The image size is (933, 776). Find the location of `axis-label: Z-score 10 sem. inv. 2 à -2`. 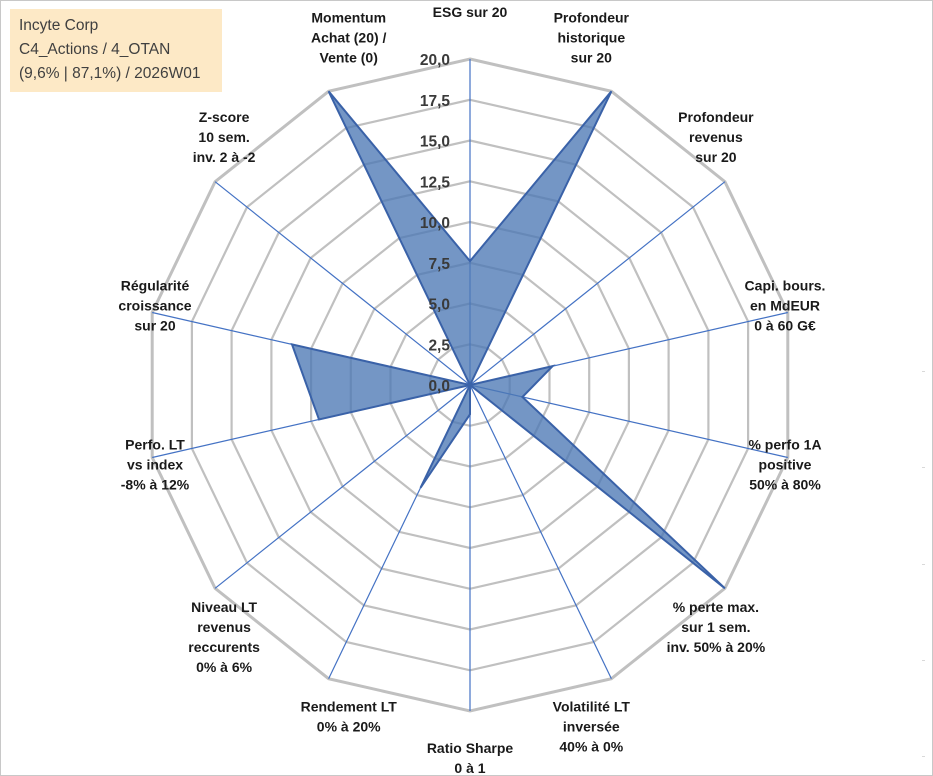

axis-label: Z-score 10 sem. inv. 2 à -2 is located at coordinates (224, 137).